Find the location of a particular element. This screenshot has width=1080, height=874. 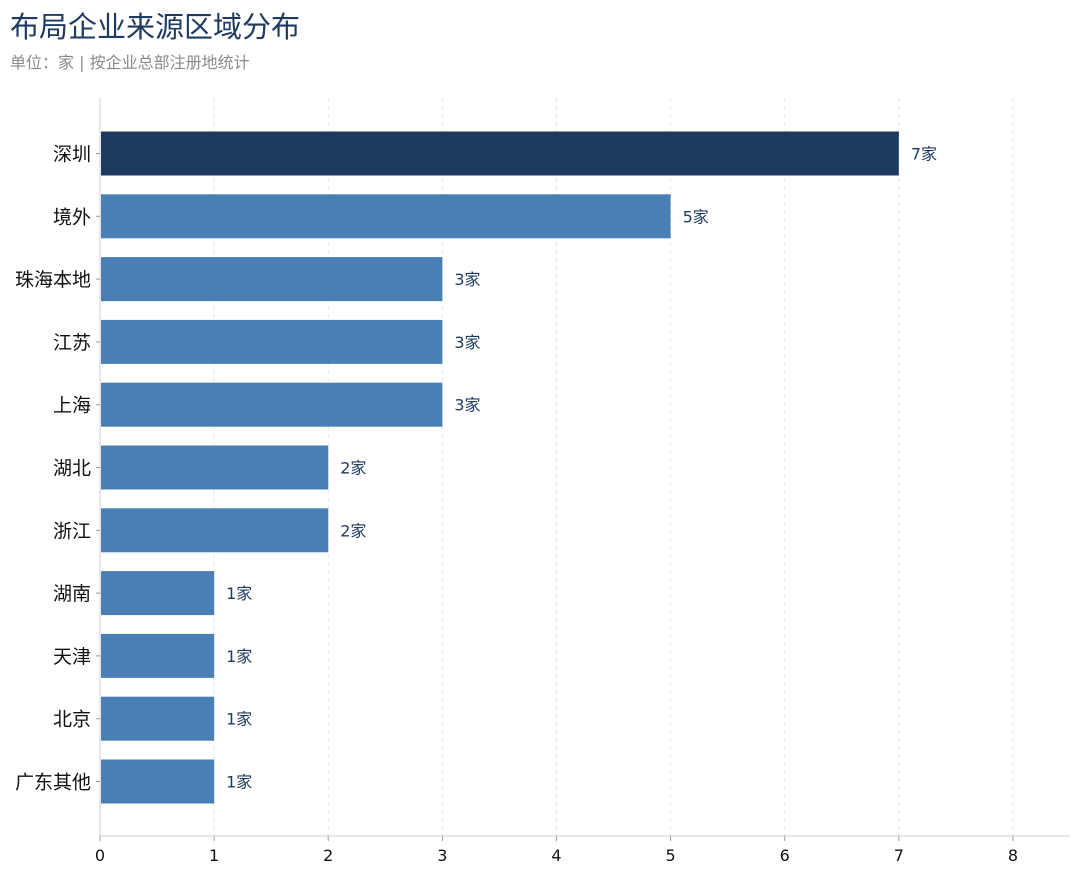

category-label: 湖北 is located at coordinates (72, 469).